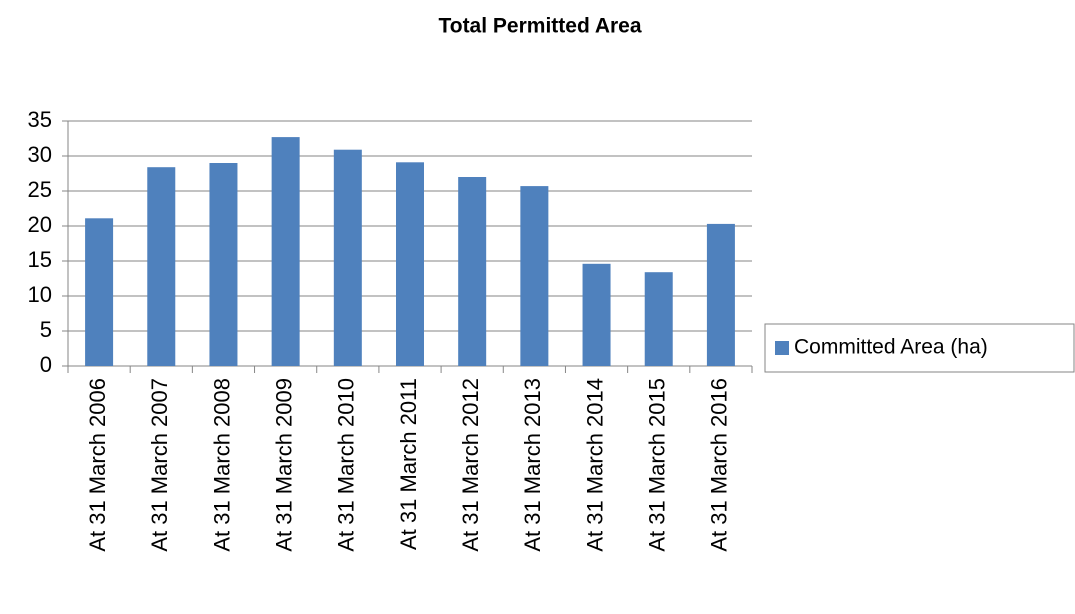 This screenshot has width=1075, height=614. Describe the element at coordinates (891, 347) in the screenshot. I see `legend-label: Committed Area (ha)` at that location.